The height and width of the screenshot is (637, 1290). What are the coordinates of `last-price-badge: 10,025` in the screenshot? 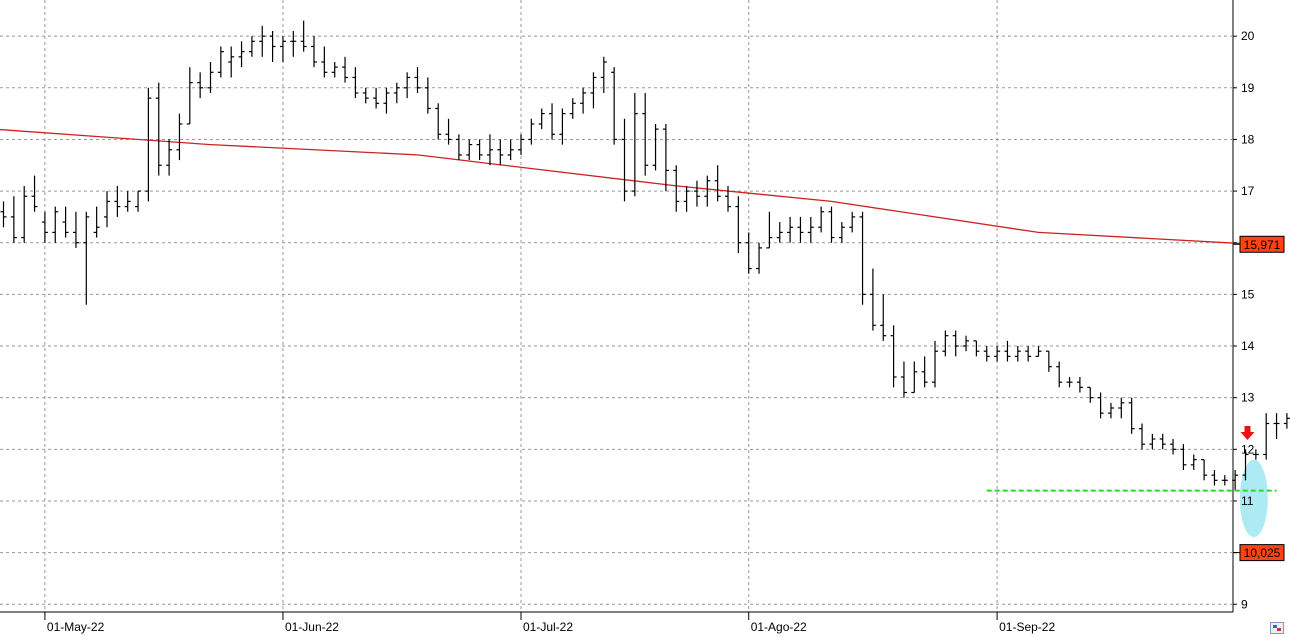 It's located at (1262, 553).